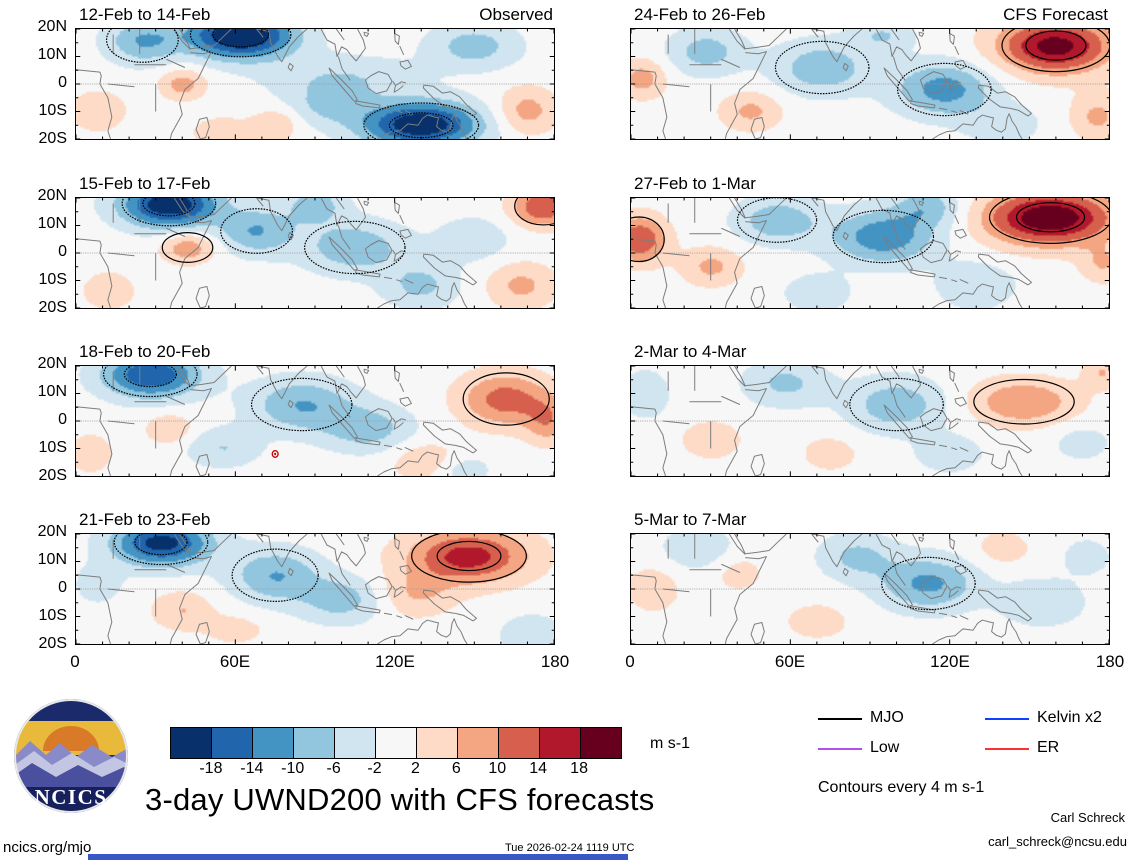 This screenshot has width=1135, height=860. Describe the element at coordinates (670, 743) in the screenshot. I see `colorbar-units: m s-1` at that location.